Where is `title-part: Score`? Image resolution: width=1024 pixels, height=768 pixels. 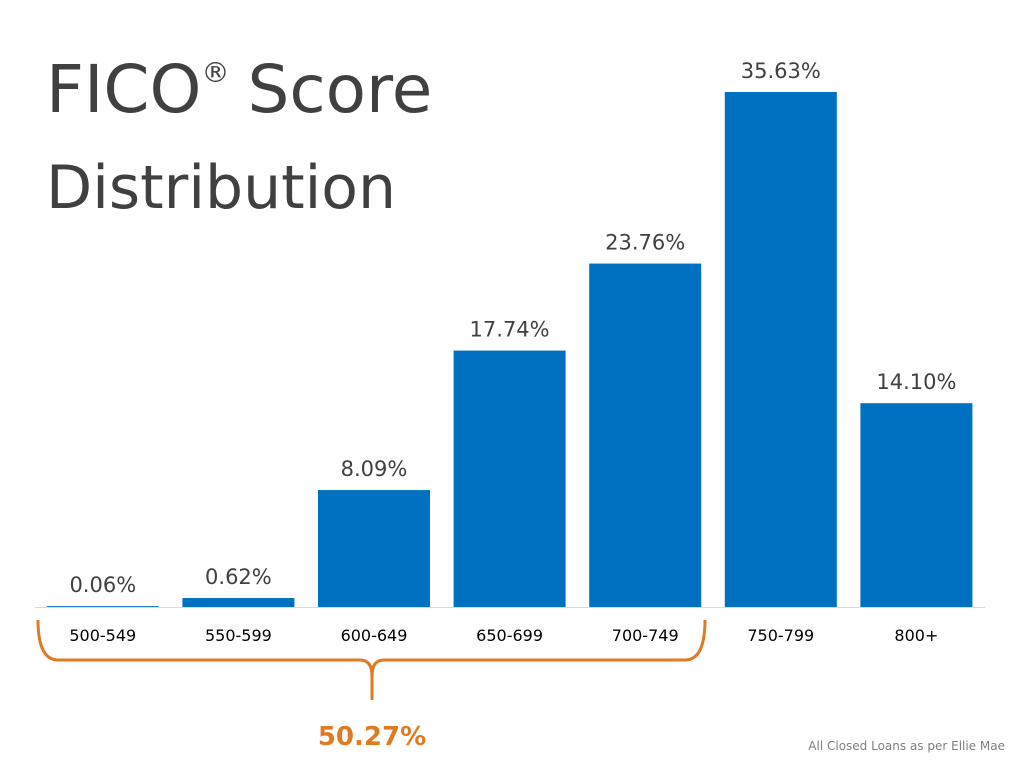 title-part: Score is located at coordinates (339, 89).